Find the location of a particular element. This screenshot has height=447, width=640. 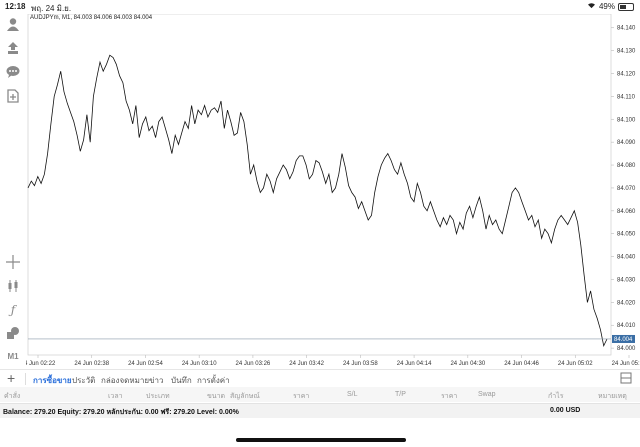

col-price-current: ราคา is located at coordinates (449, 396).